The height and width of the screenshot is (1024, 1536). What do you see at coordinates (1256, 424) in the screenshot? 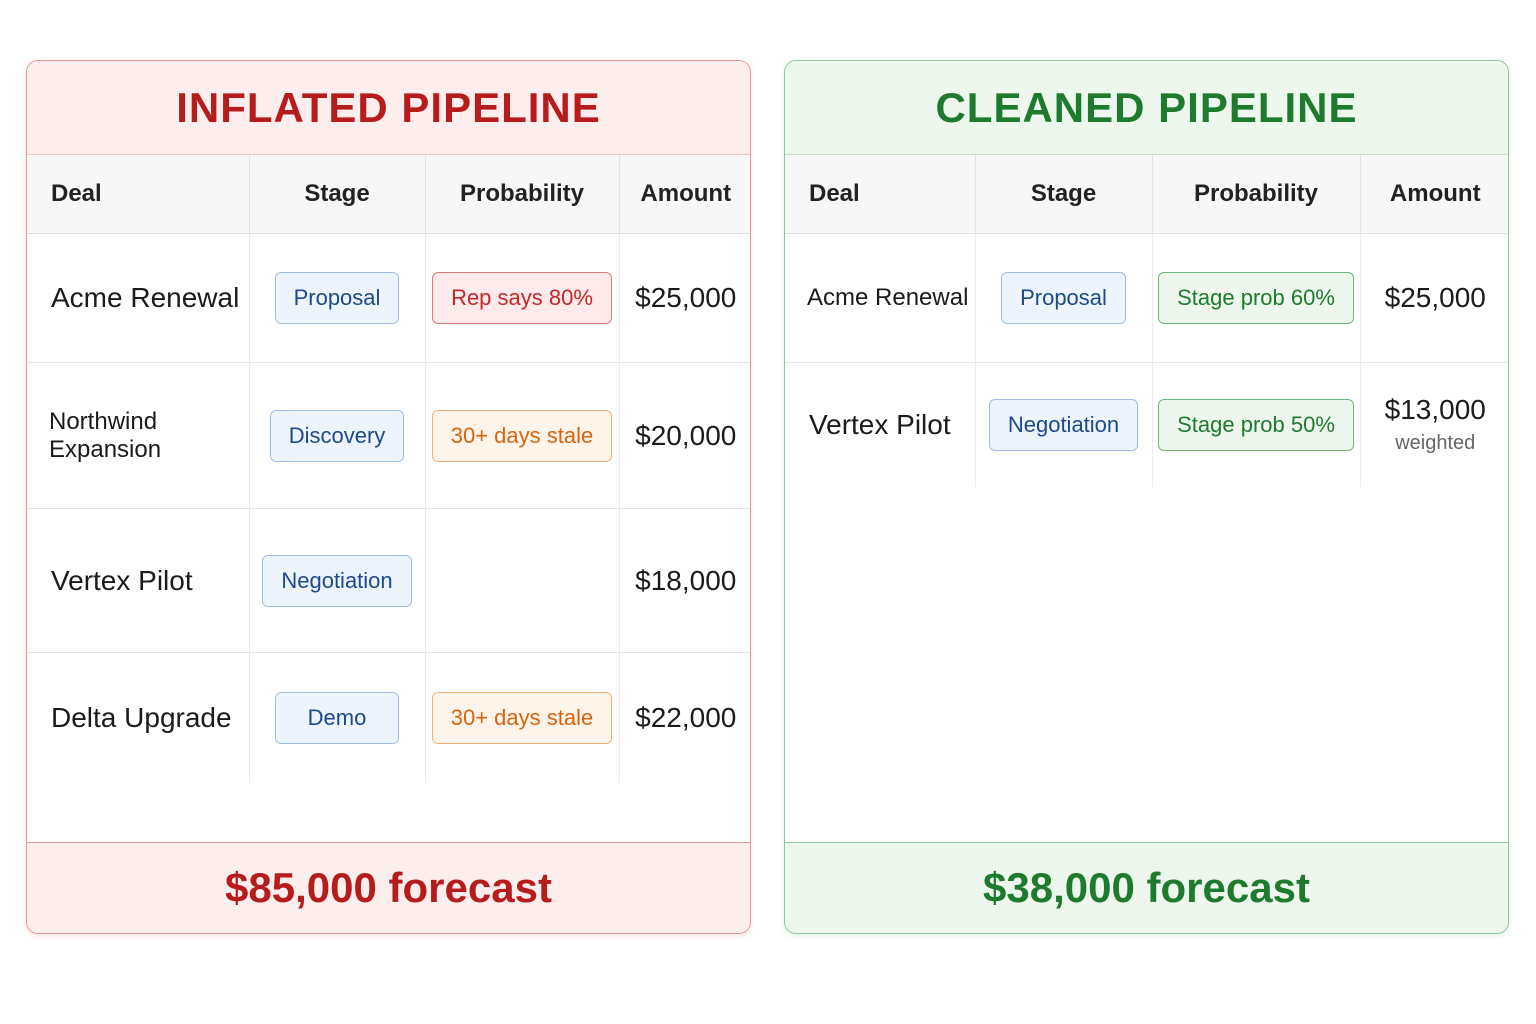
I see `probability-badge: Stage prob 50%` at bounding box center [1256, 424].